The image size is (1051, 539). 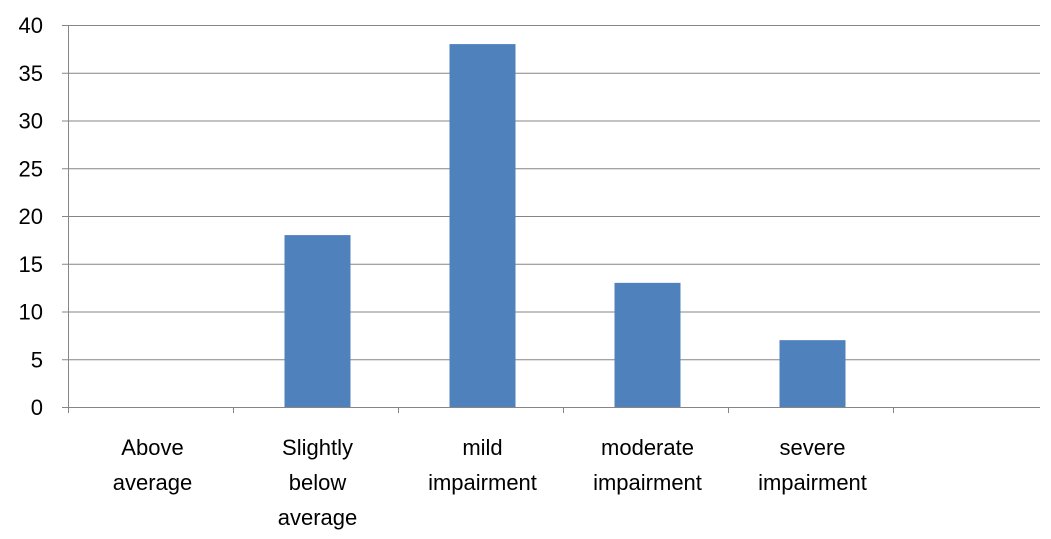 What do you see at coordinates (31, 168) in the screenshot?
I see `y-tick-label: 25` at bounding box center [31, 168].